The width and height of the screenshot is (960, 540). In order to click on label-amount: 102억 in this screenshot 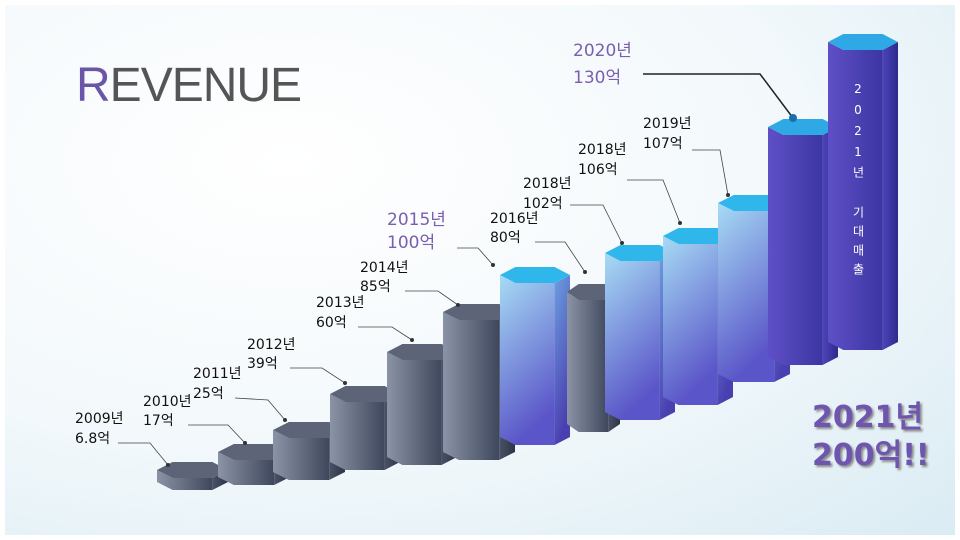, I will do `click(543, 204)`.